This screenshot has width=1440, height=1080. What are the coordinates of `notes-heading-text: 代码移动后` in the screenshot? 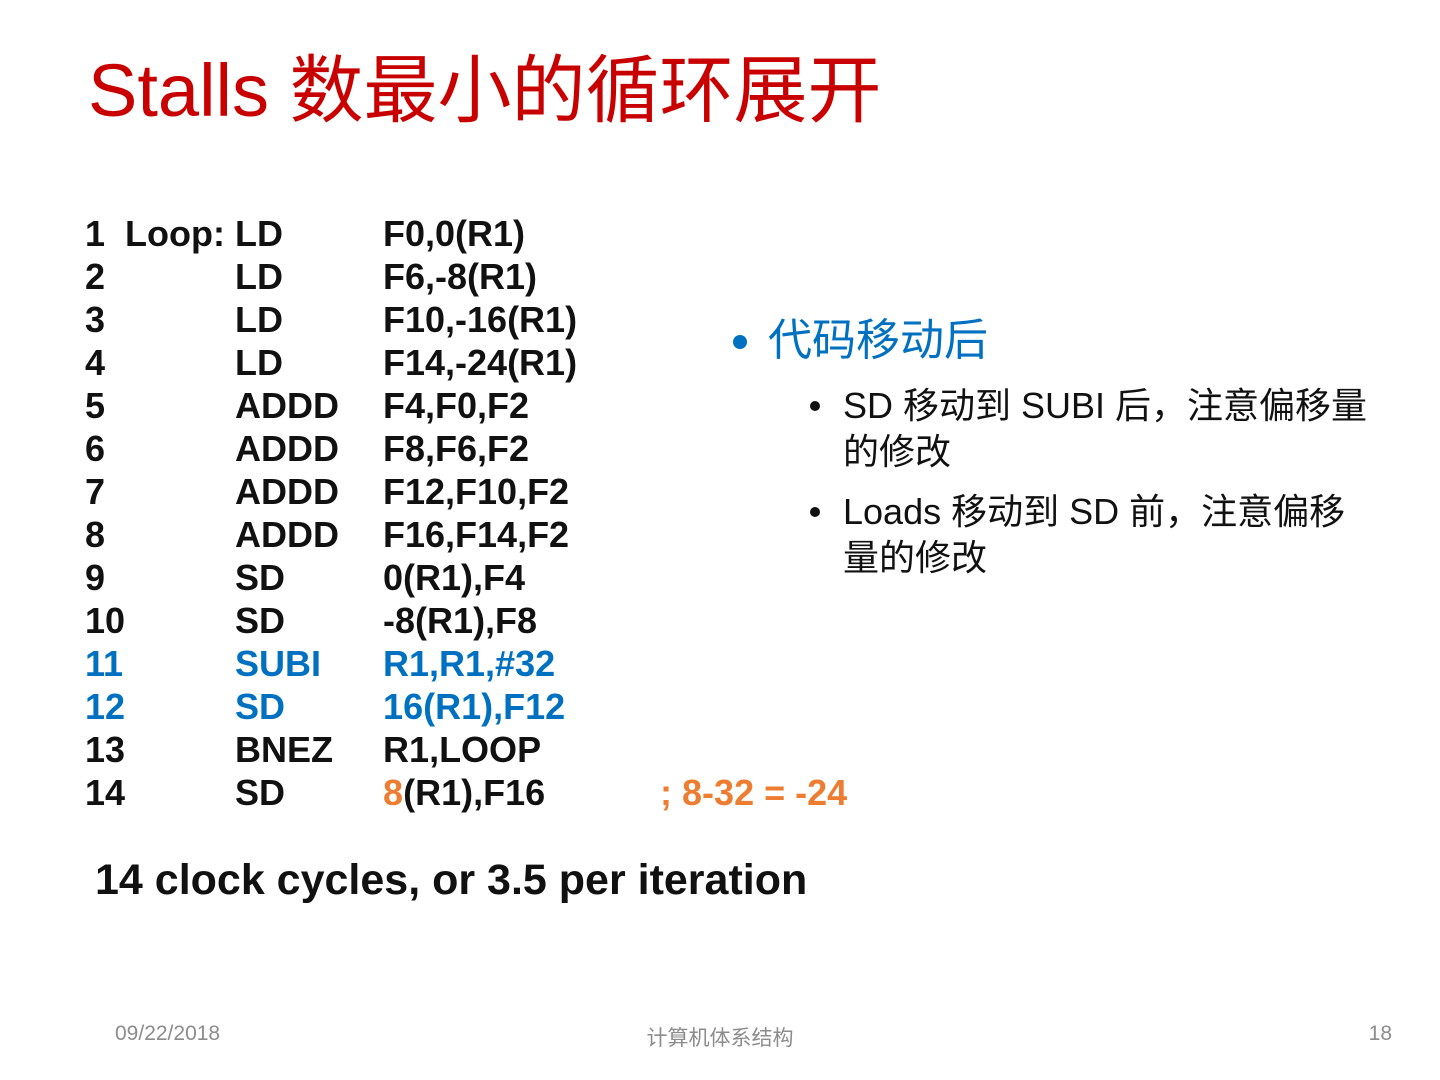 It's located at (878, 340).